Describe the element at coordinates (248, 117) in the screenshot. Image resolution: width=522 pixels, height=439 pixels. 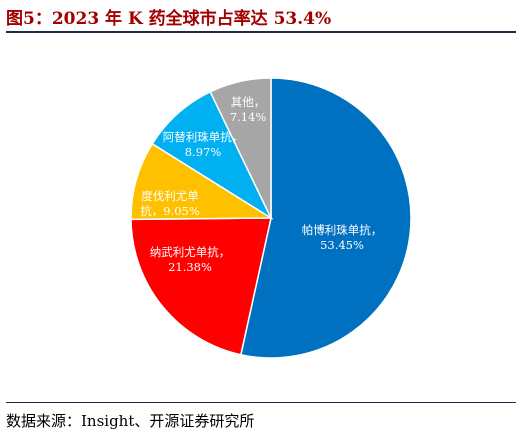
I see `slice-value-label: 7.14%` at that location.